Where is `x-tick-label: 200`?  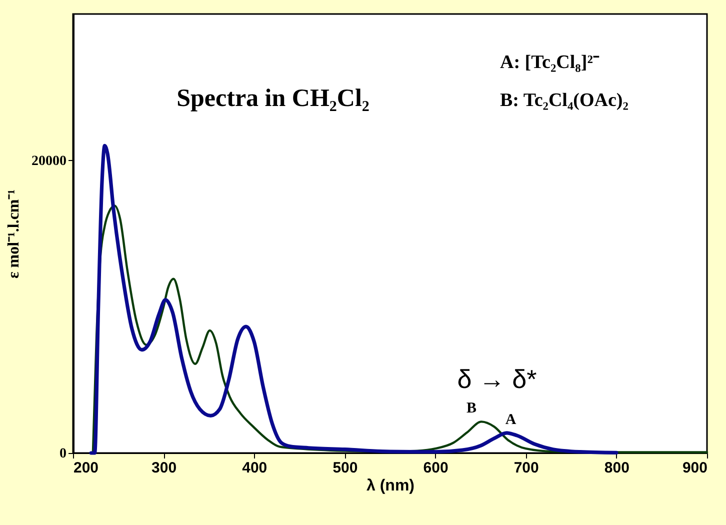
x-tick-label: 200 is located at coordinates (86, 468).